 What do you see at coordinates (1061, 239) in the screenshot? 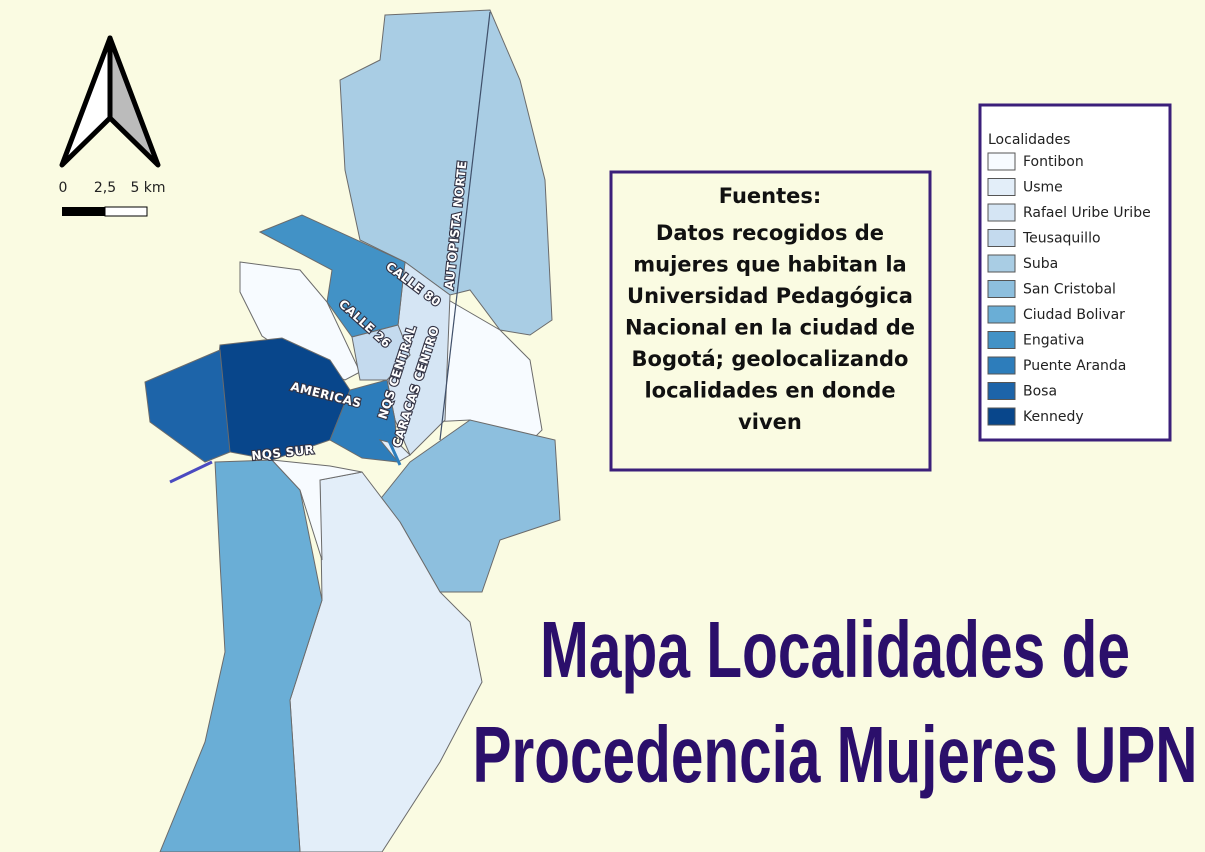
I see `legend-label: Teusaquillo` at bounding box center [1061, 239].